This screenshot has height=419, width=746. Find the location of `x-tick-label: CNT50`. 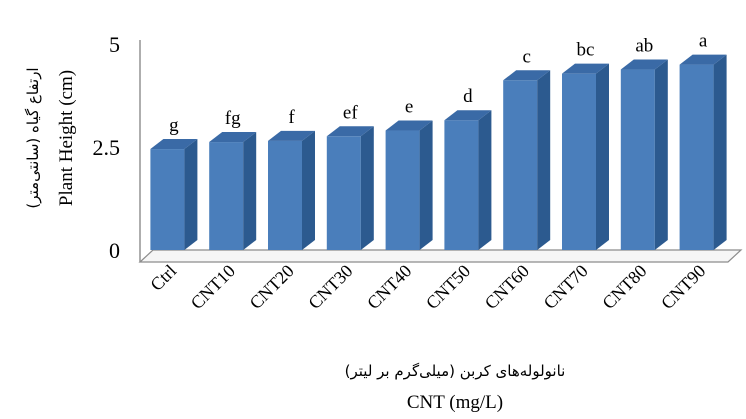

x-tick-label: CNT50 is located at coordinates (448, 287).